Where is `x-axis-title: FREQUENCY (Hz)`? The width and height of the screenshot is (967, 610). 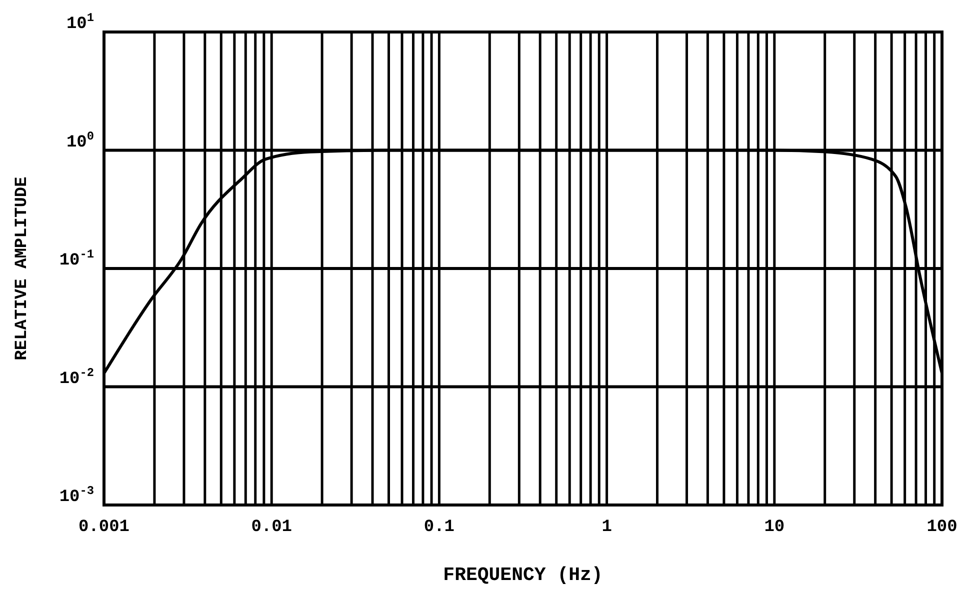 x-axis-title: FREQUENCY (Hz) is located at coordinates (523, 575).